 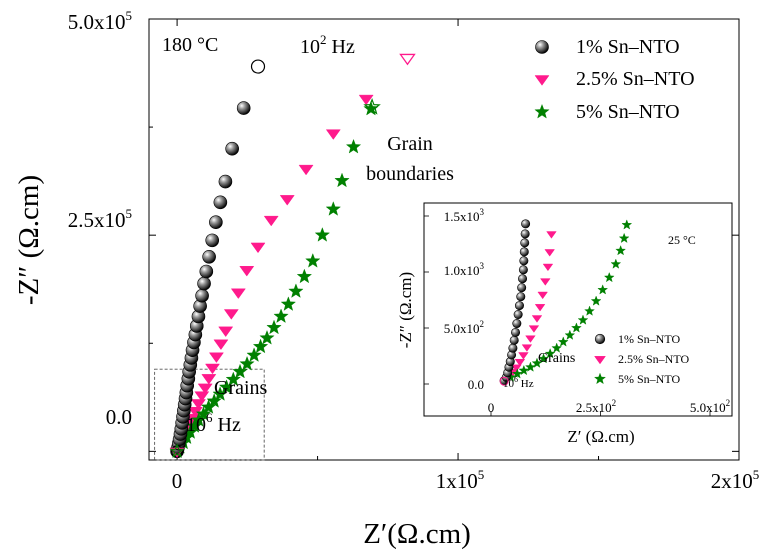 I want to click on inset-y-tick-label-500: 5.0x10², so click(x=464, y=327).